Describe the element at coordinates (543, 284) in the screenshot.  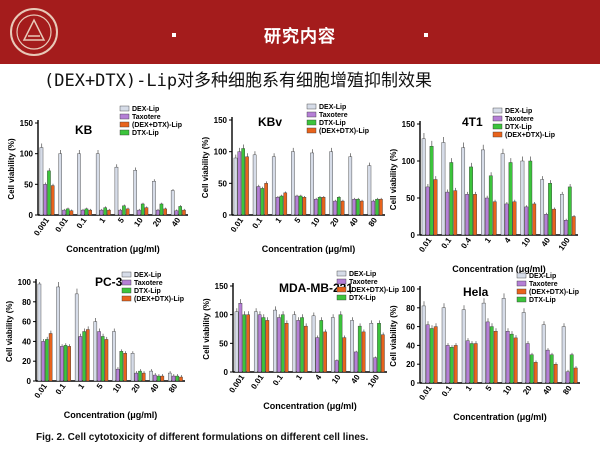
I see `legend-label: Taxotere` at that location.